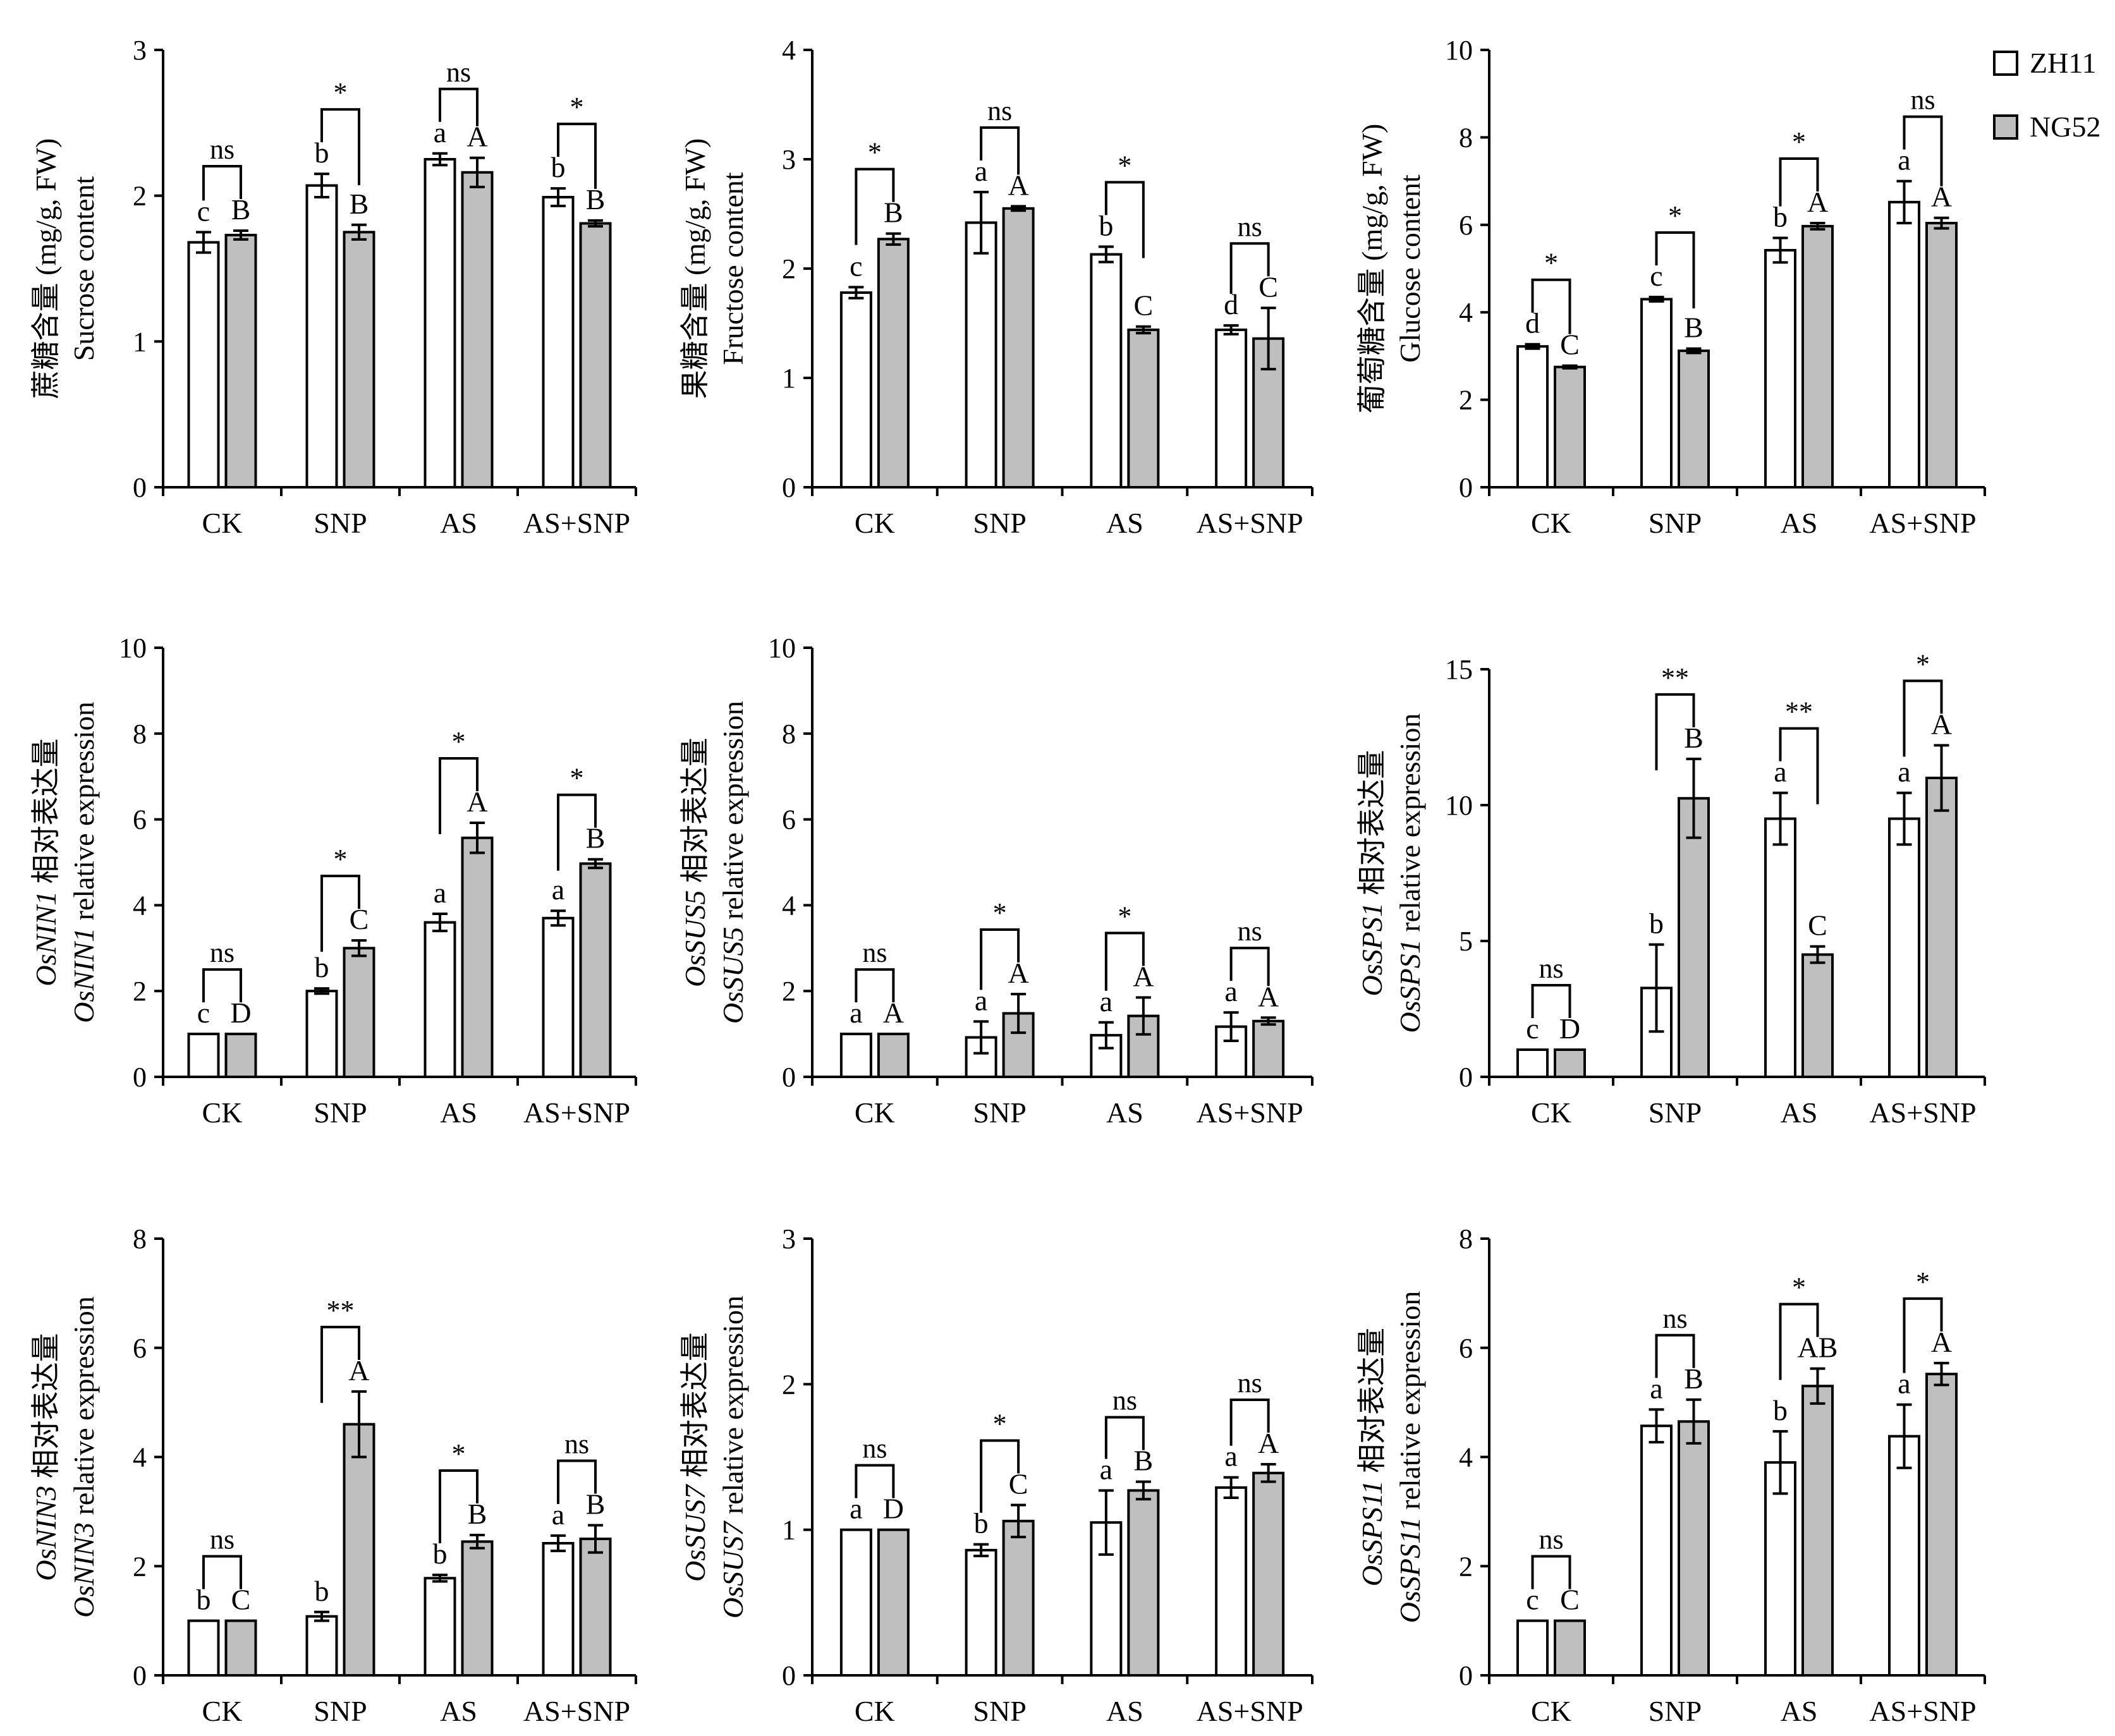  Describe the element at coordinates (2005, 64) in the screenshot. I see `legend-swatch-zh11` at that location.